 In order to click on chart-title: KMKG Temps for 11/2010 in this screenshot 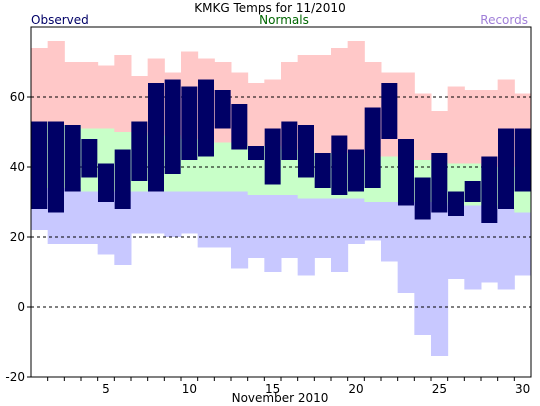, I will do `click(269, 8)`.